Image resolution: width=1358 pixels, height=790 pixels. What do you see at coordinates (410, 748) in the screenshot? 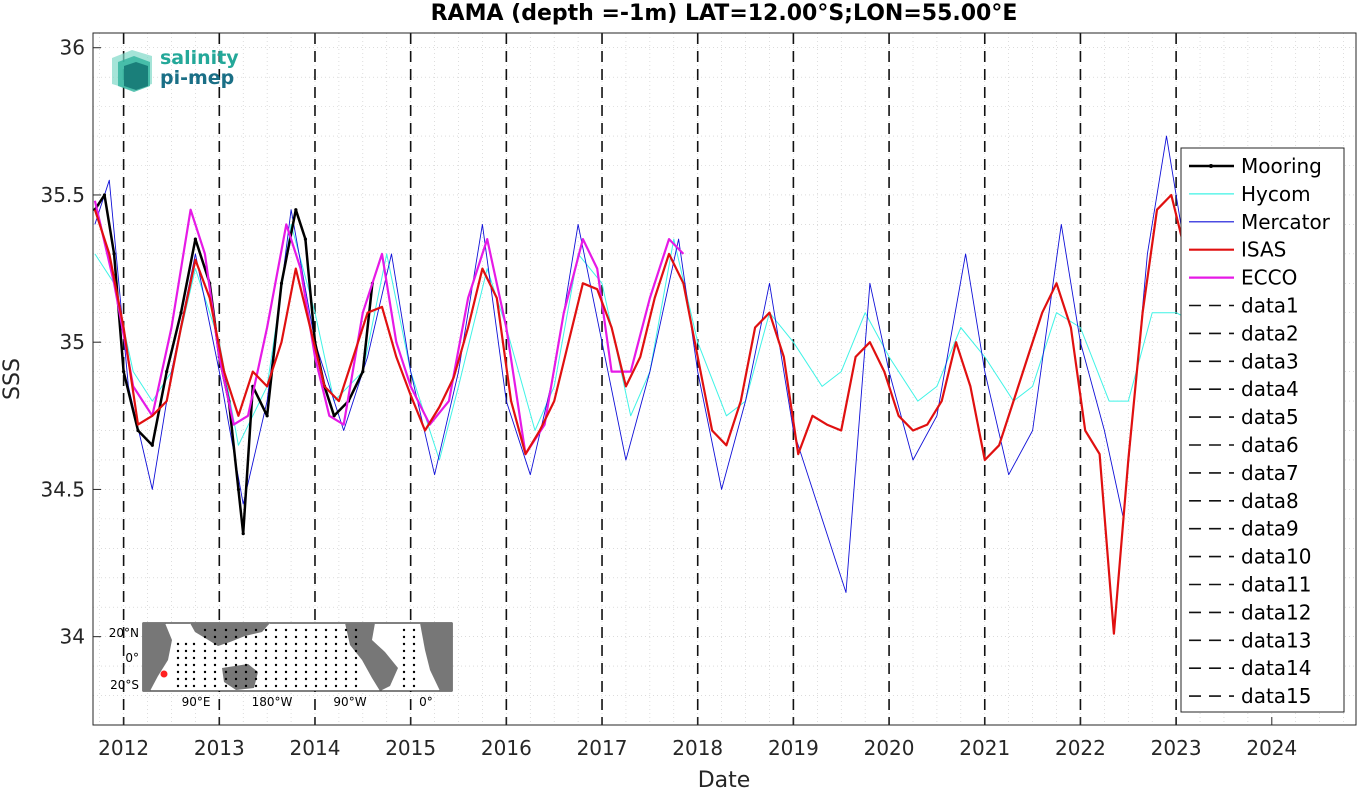
I see `x-tick-label: 2015` at bounding box center [410, 748].